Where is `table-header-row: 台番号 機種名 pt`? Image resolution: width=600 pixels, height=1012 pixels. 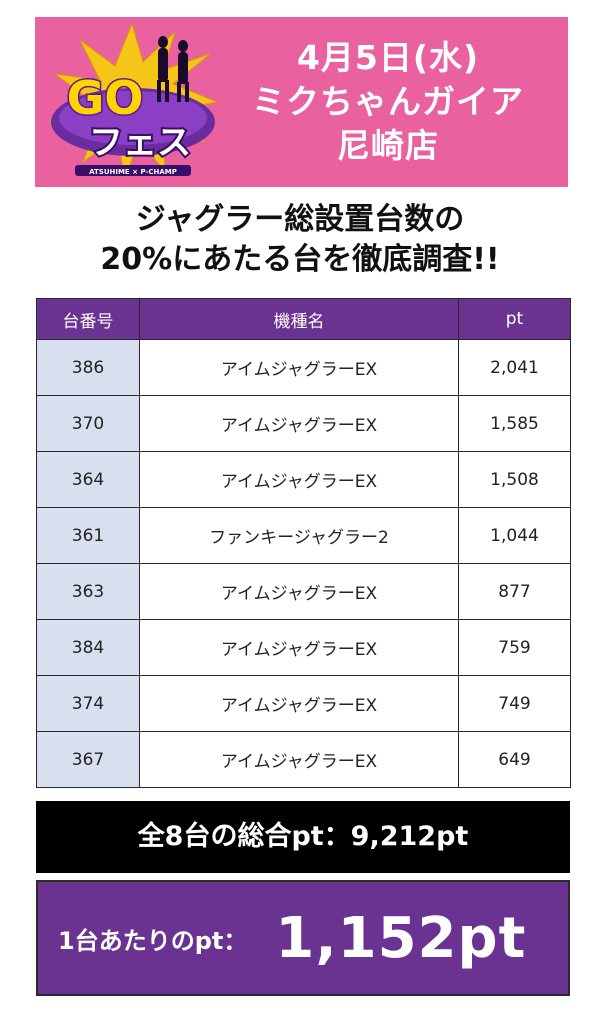 table-header-row: 台番号 機種名 pt is located at coordinates (303, 319).